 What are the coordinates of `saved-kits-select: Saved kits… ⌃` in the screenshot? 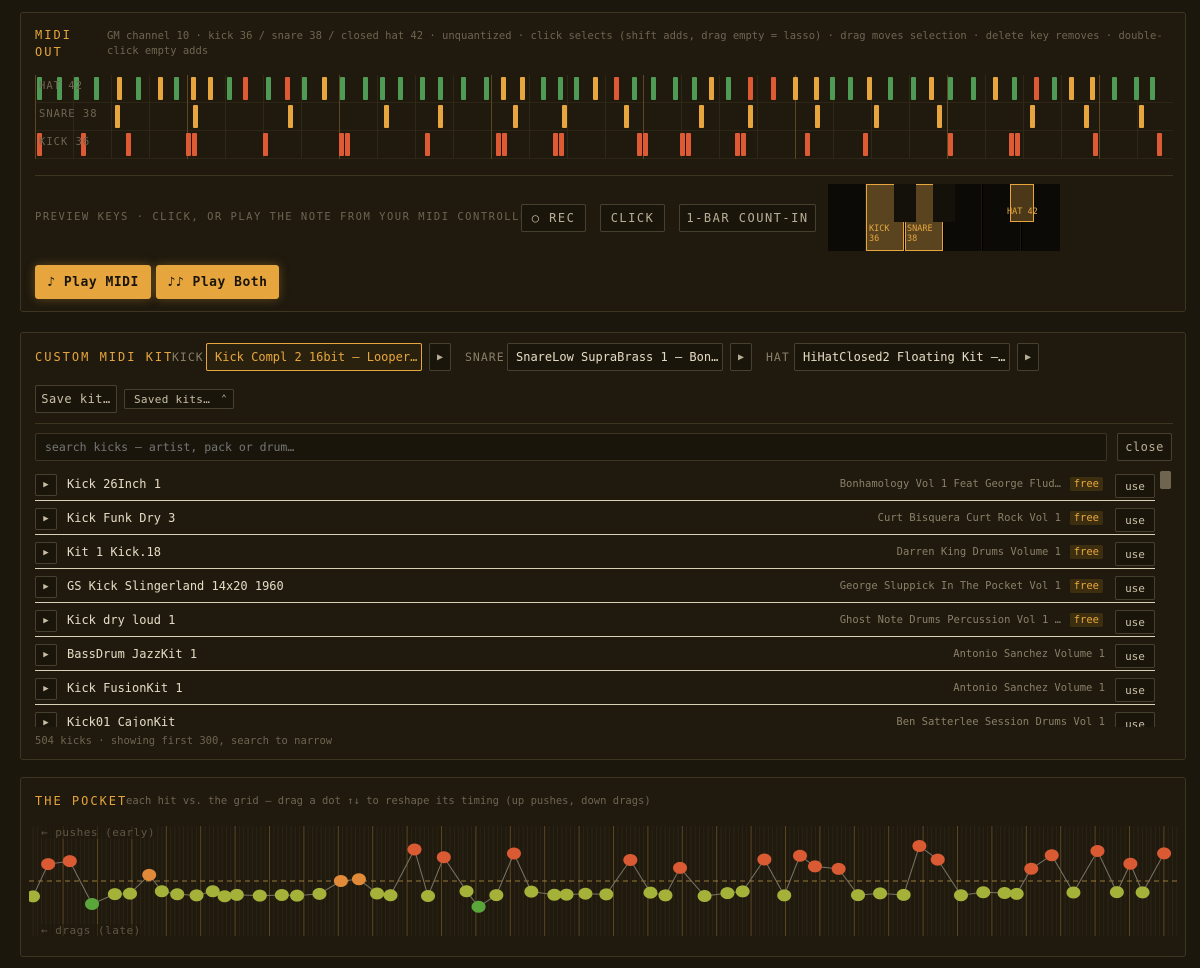 It's located at (179, 399).